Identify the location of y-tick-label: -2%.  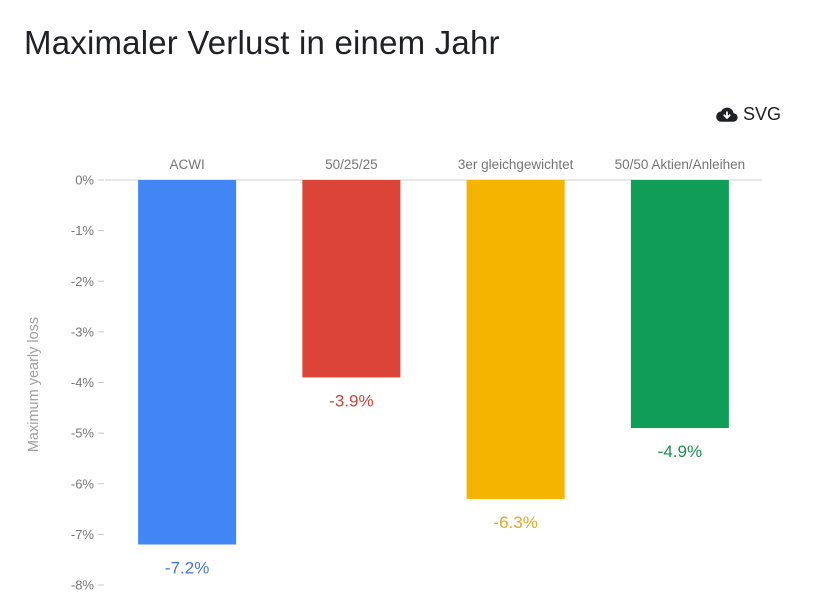
(83, 281).